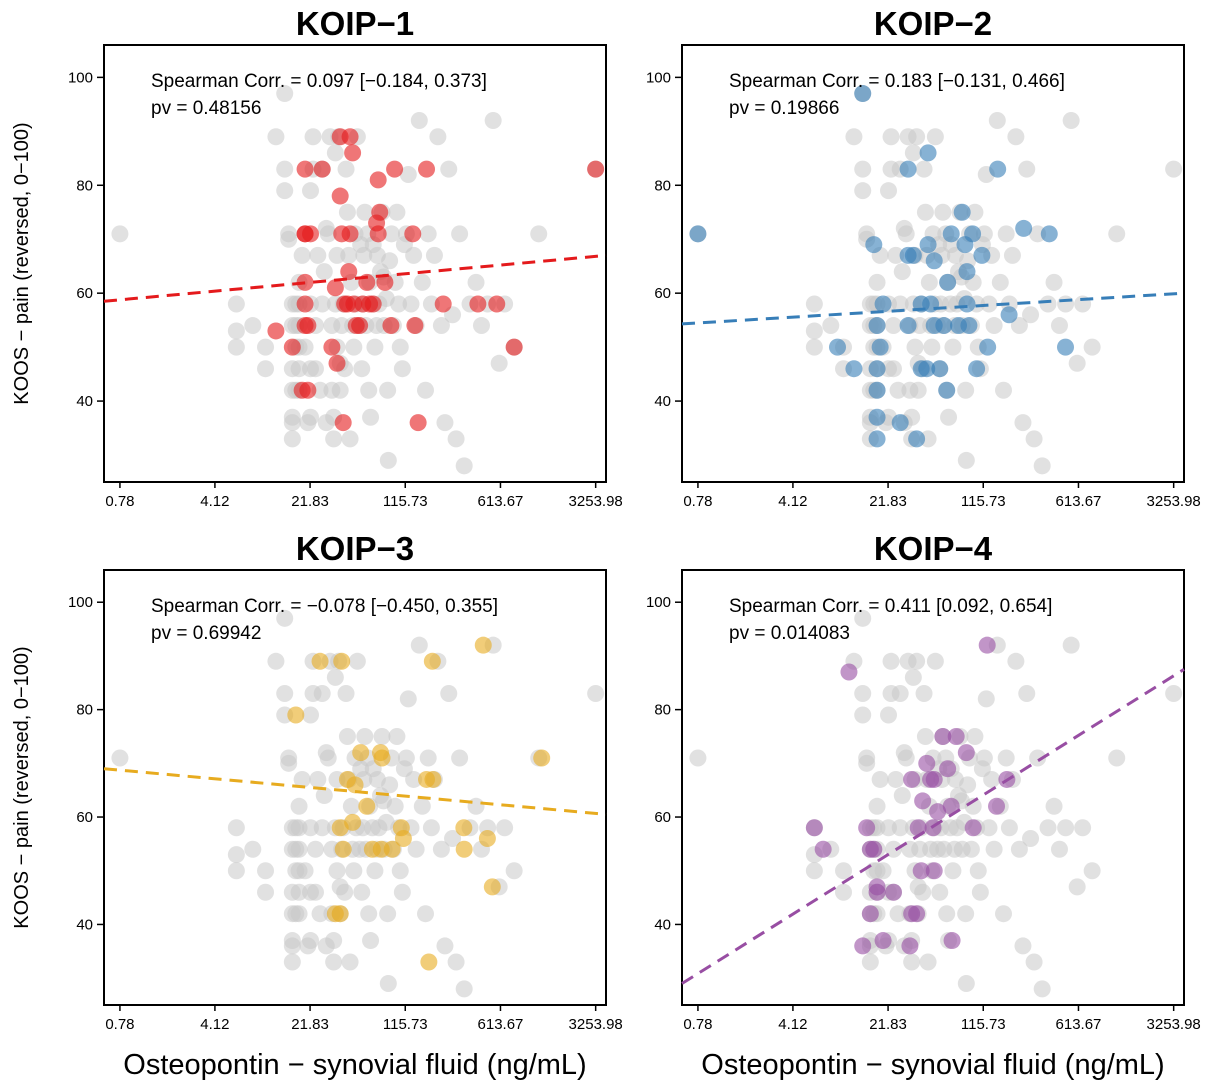 The image size is (1207, 1088). I want to click on x-tick-label: 613.67, so click(501, 1024).